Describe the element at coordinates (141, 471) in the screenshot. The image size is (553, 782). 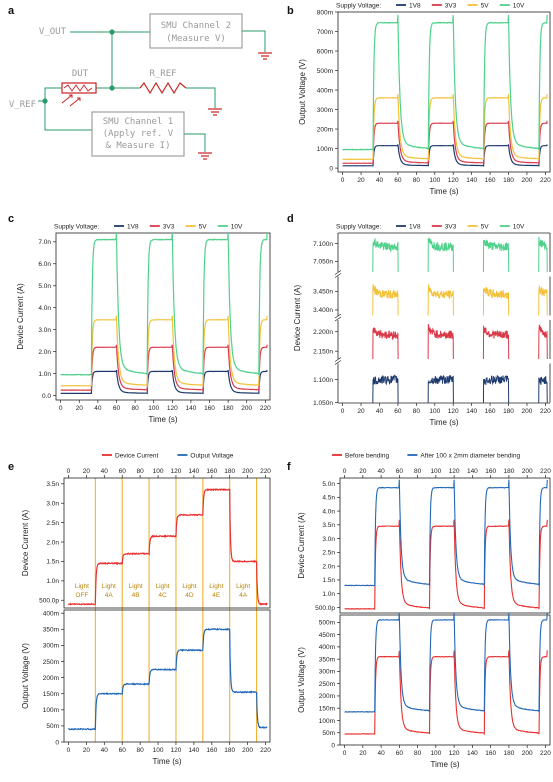
I see `chart-e-top-xtick-label: 80` at that location.